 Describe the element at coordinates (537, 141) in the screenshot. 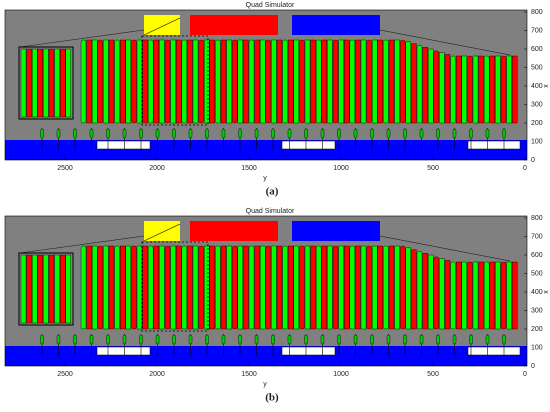

I see `y-tick-label: 100` at that location.